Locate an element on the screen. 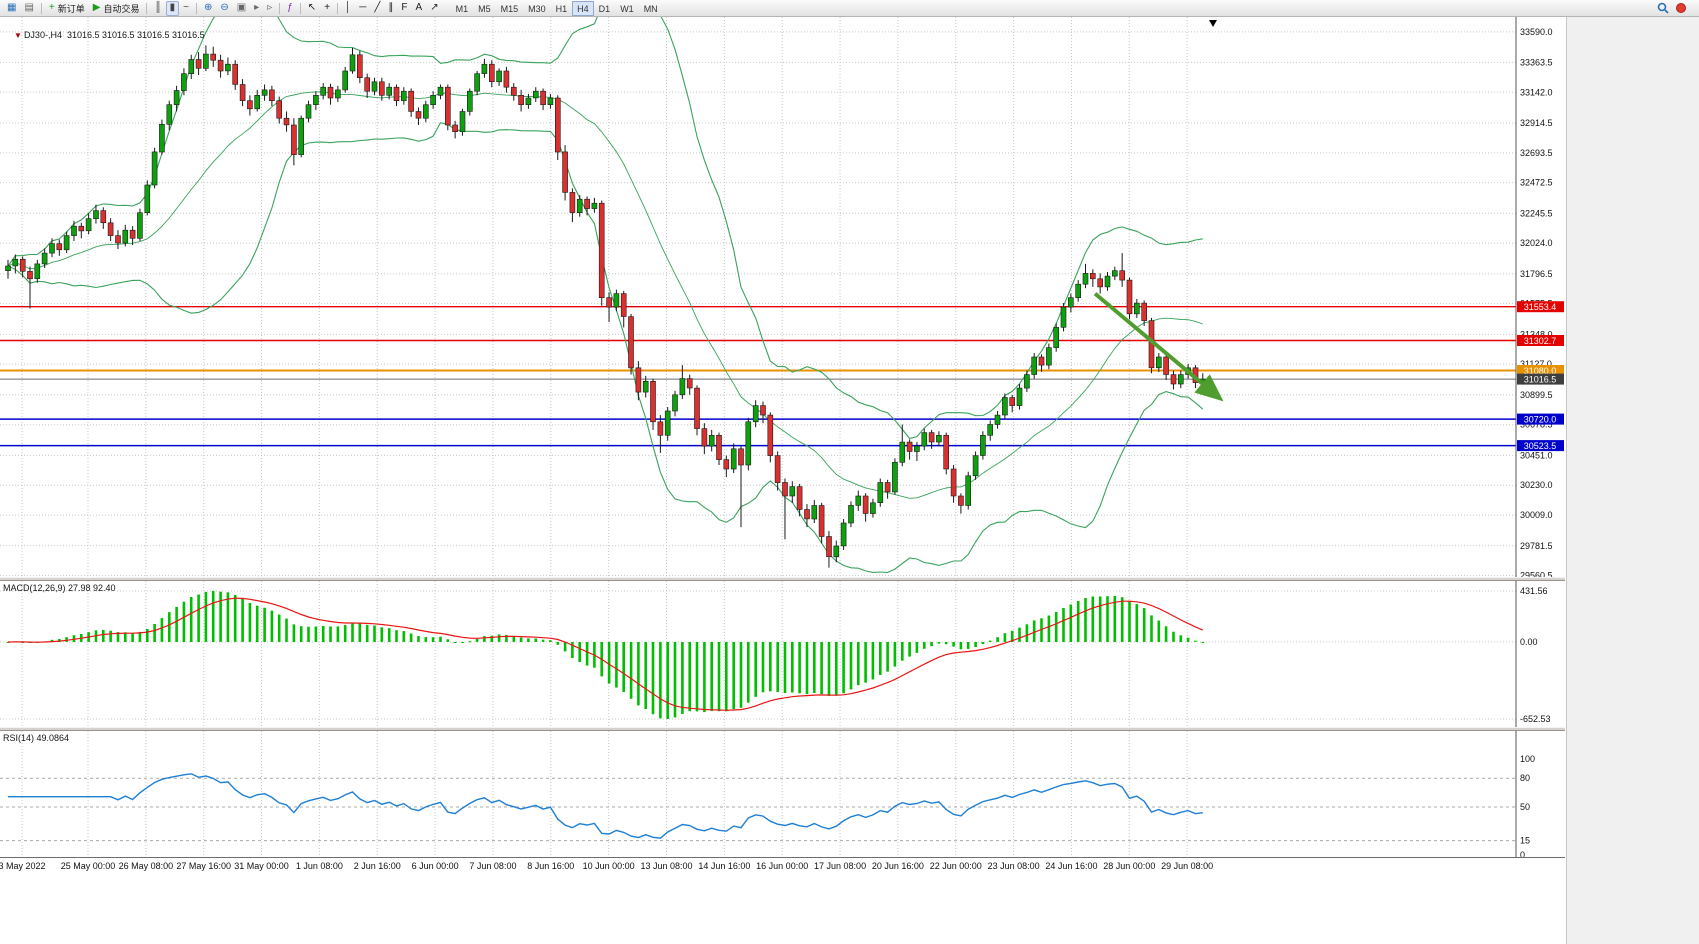 The height and width of the screenshot is (944, 1699). timeframe-m5-button: M5 is located at coordinates (484, 8).